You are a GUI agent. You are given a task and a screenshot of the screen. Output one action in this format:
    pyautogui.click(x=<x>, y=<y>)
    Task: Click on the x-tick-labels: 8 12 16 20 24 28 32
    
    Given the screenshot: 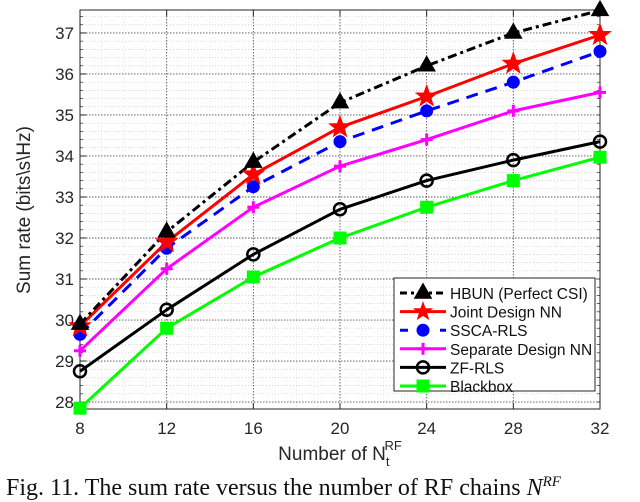 What is the action you would take?
    pyautogui.click(x=342, y=428)
    